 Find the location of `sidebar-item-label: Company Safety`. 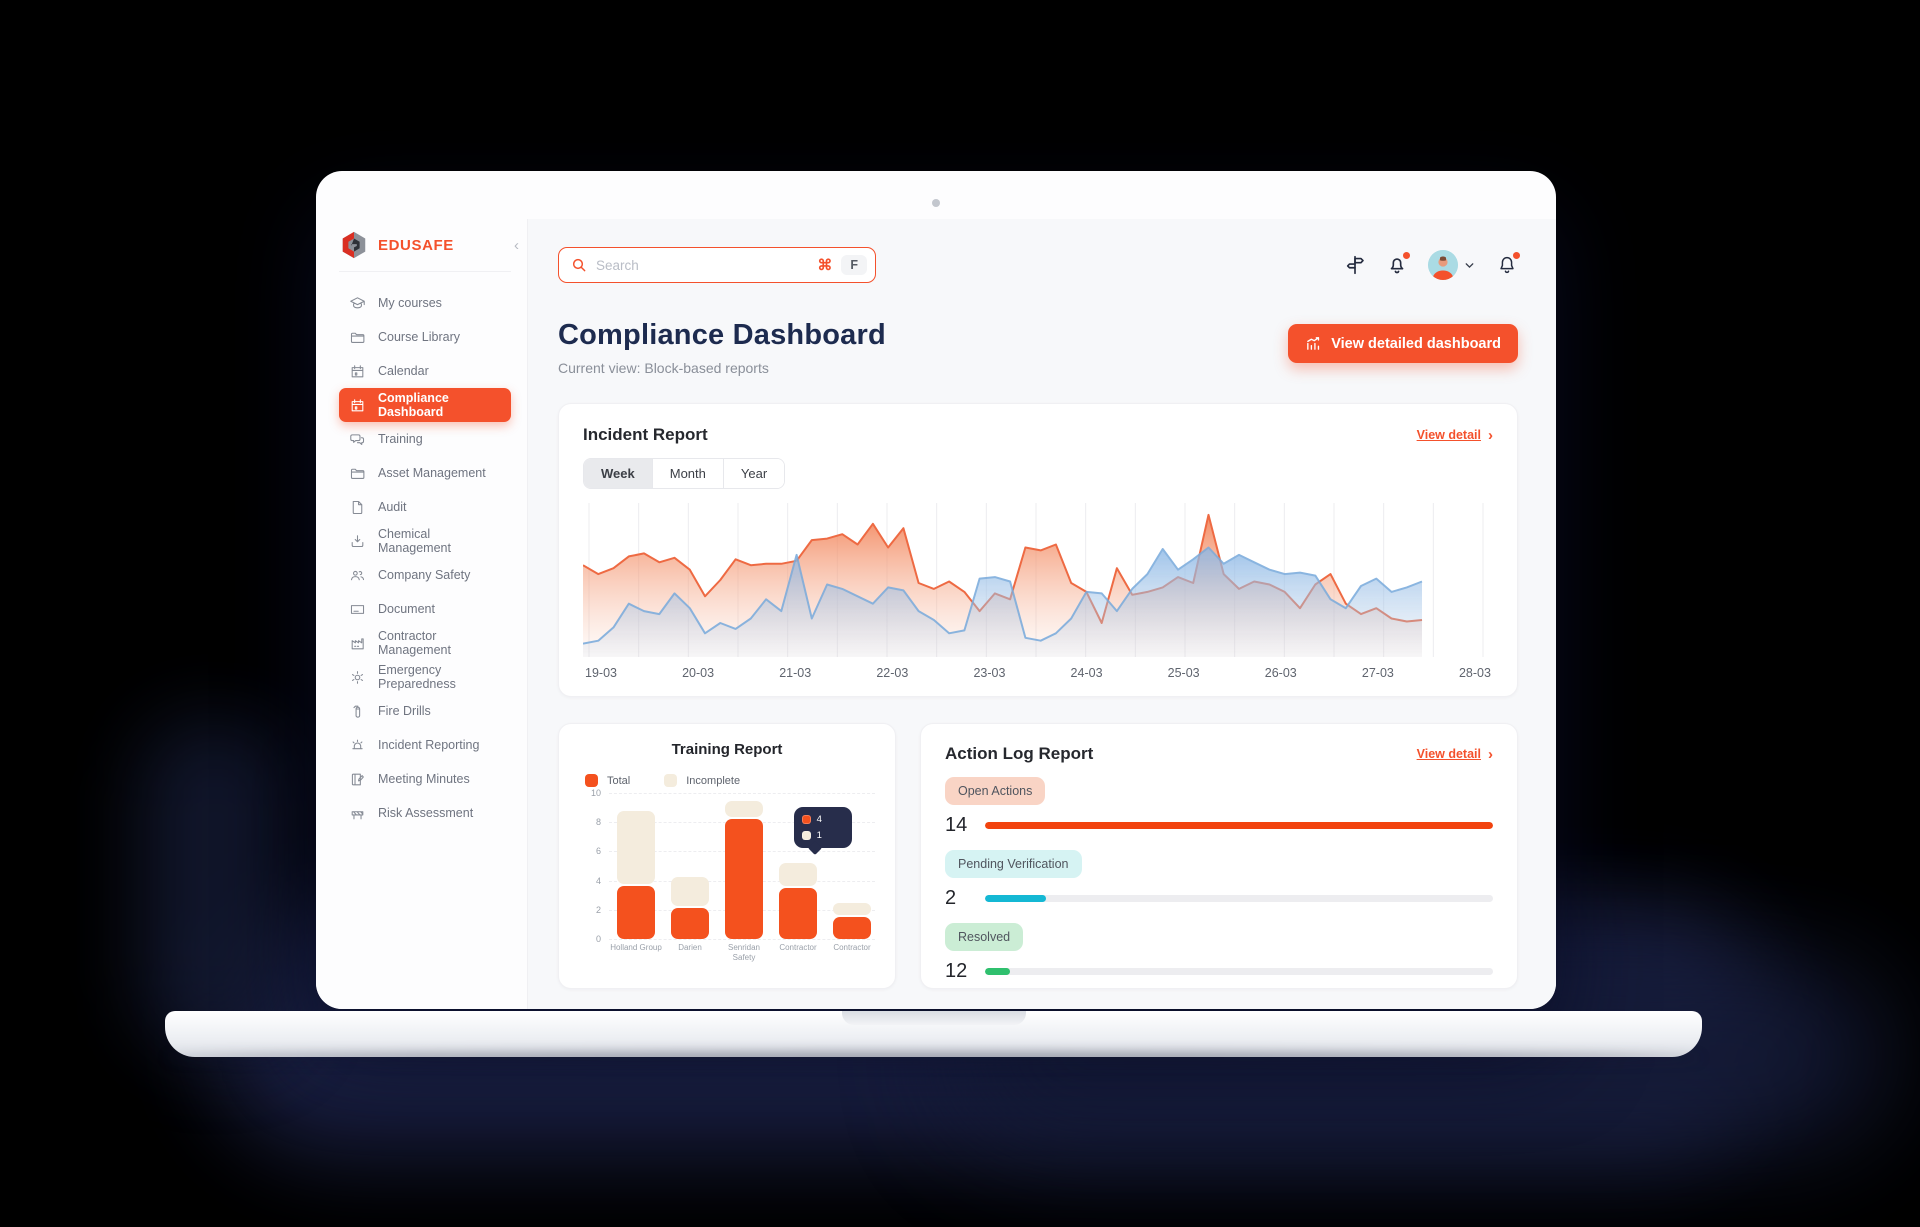

sidebar-item-label: Company Safety is located at coordinates (424, 575).